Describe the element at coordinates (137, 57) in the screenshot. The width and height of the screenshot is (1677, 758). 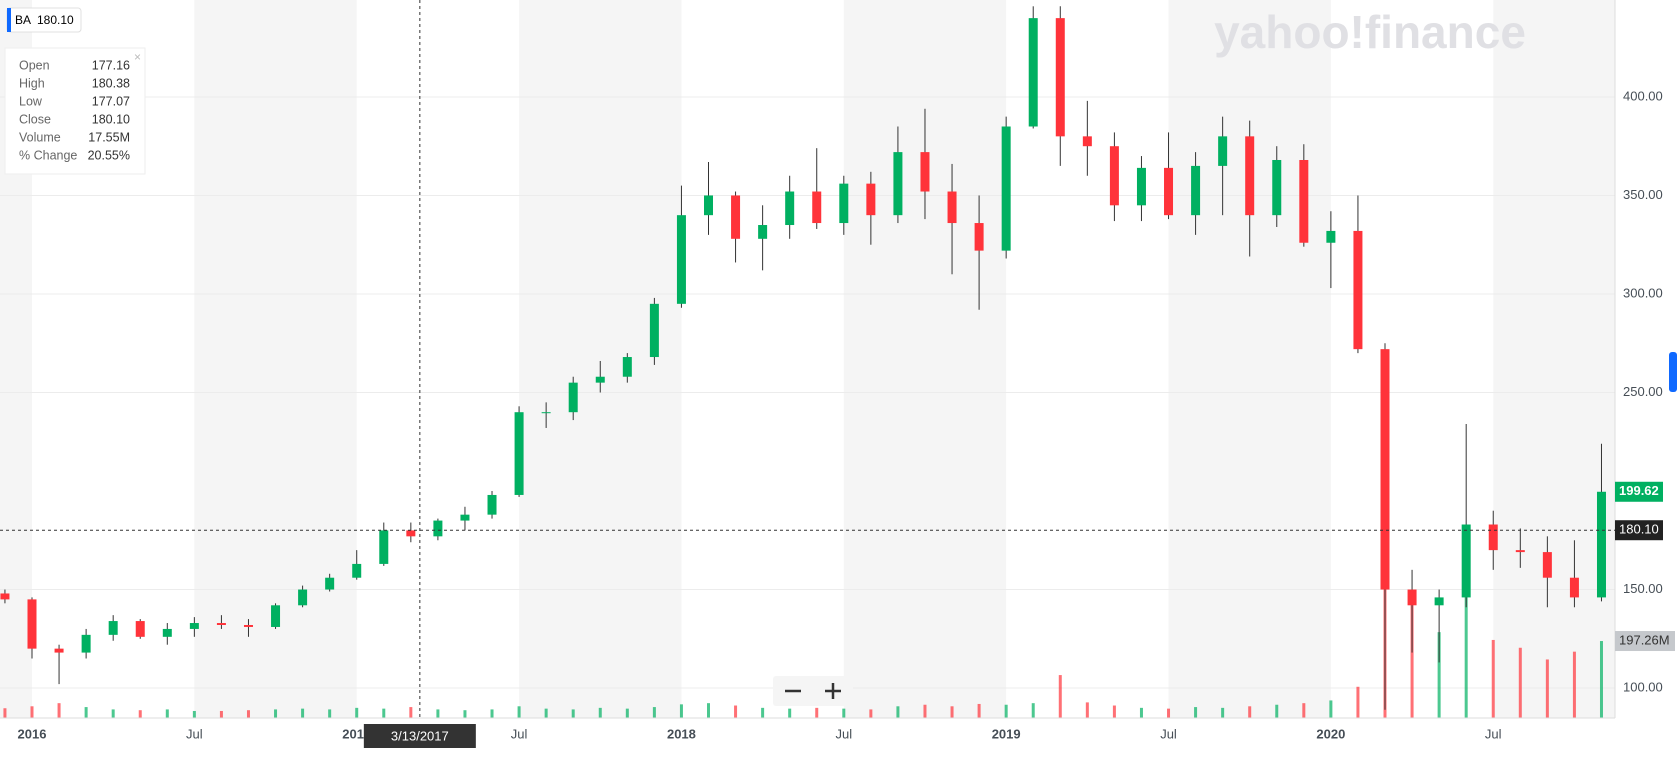
I see `tooltip-close: ×` at that location.